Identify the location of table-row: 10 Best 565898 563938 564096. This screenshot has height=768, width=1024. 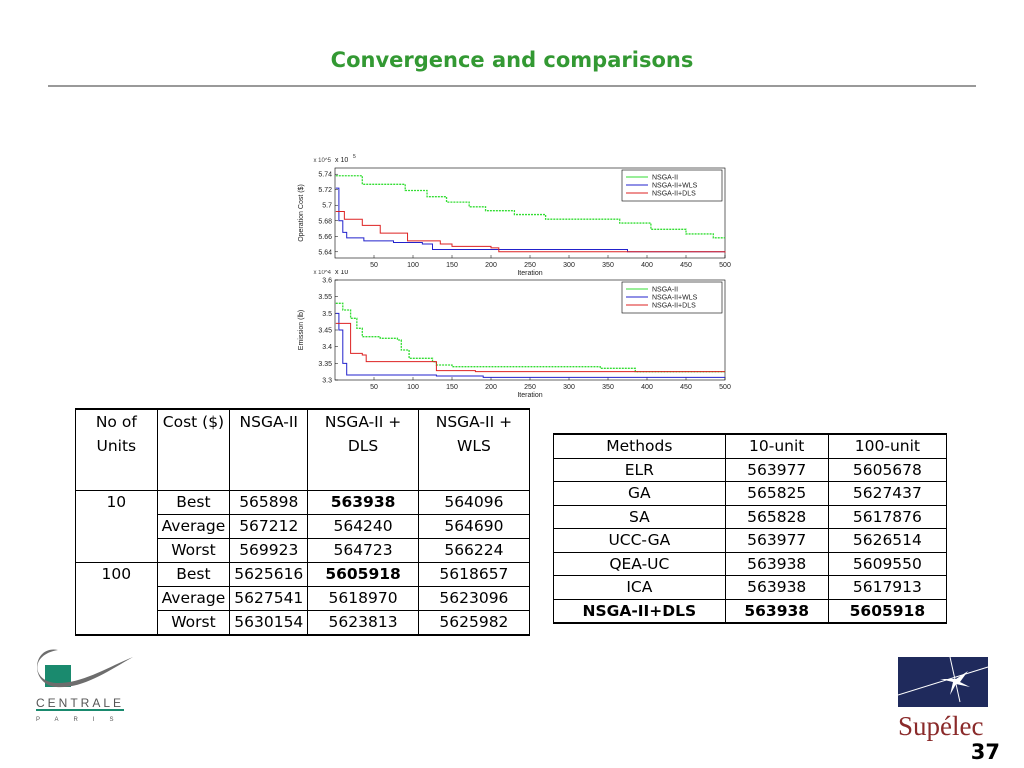
(303, 502).